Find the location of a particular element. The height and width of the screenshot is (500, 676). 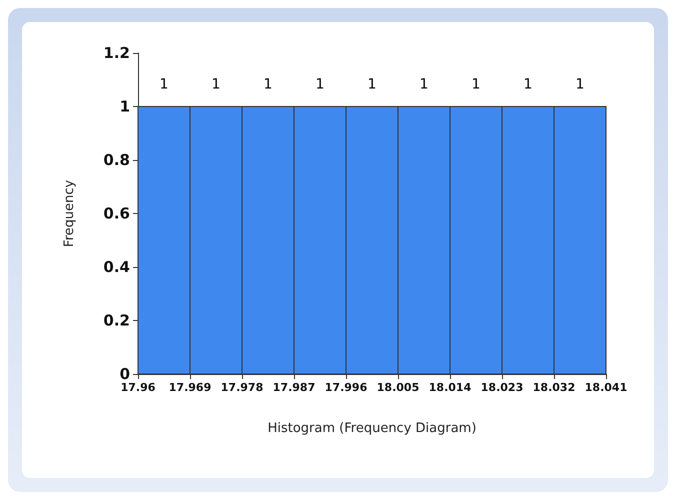

y-tick-label: 1.2 is located at coordinates (116, 53).